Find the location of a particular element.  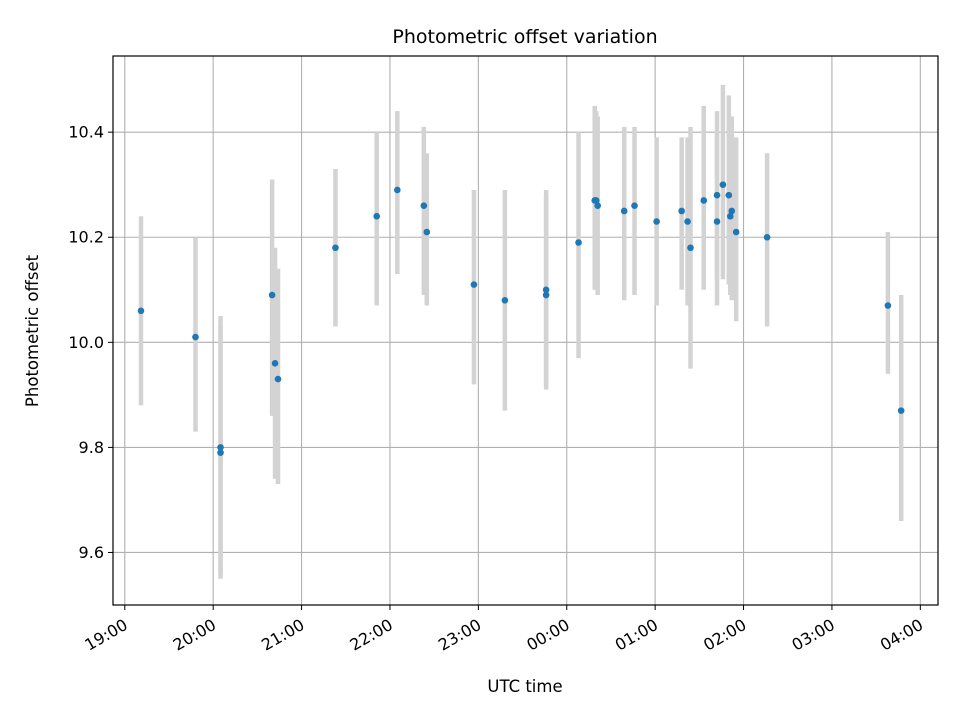

y-axis-label: Photometric offset is located at coordinates (32, 330).